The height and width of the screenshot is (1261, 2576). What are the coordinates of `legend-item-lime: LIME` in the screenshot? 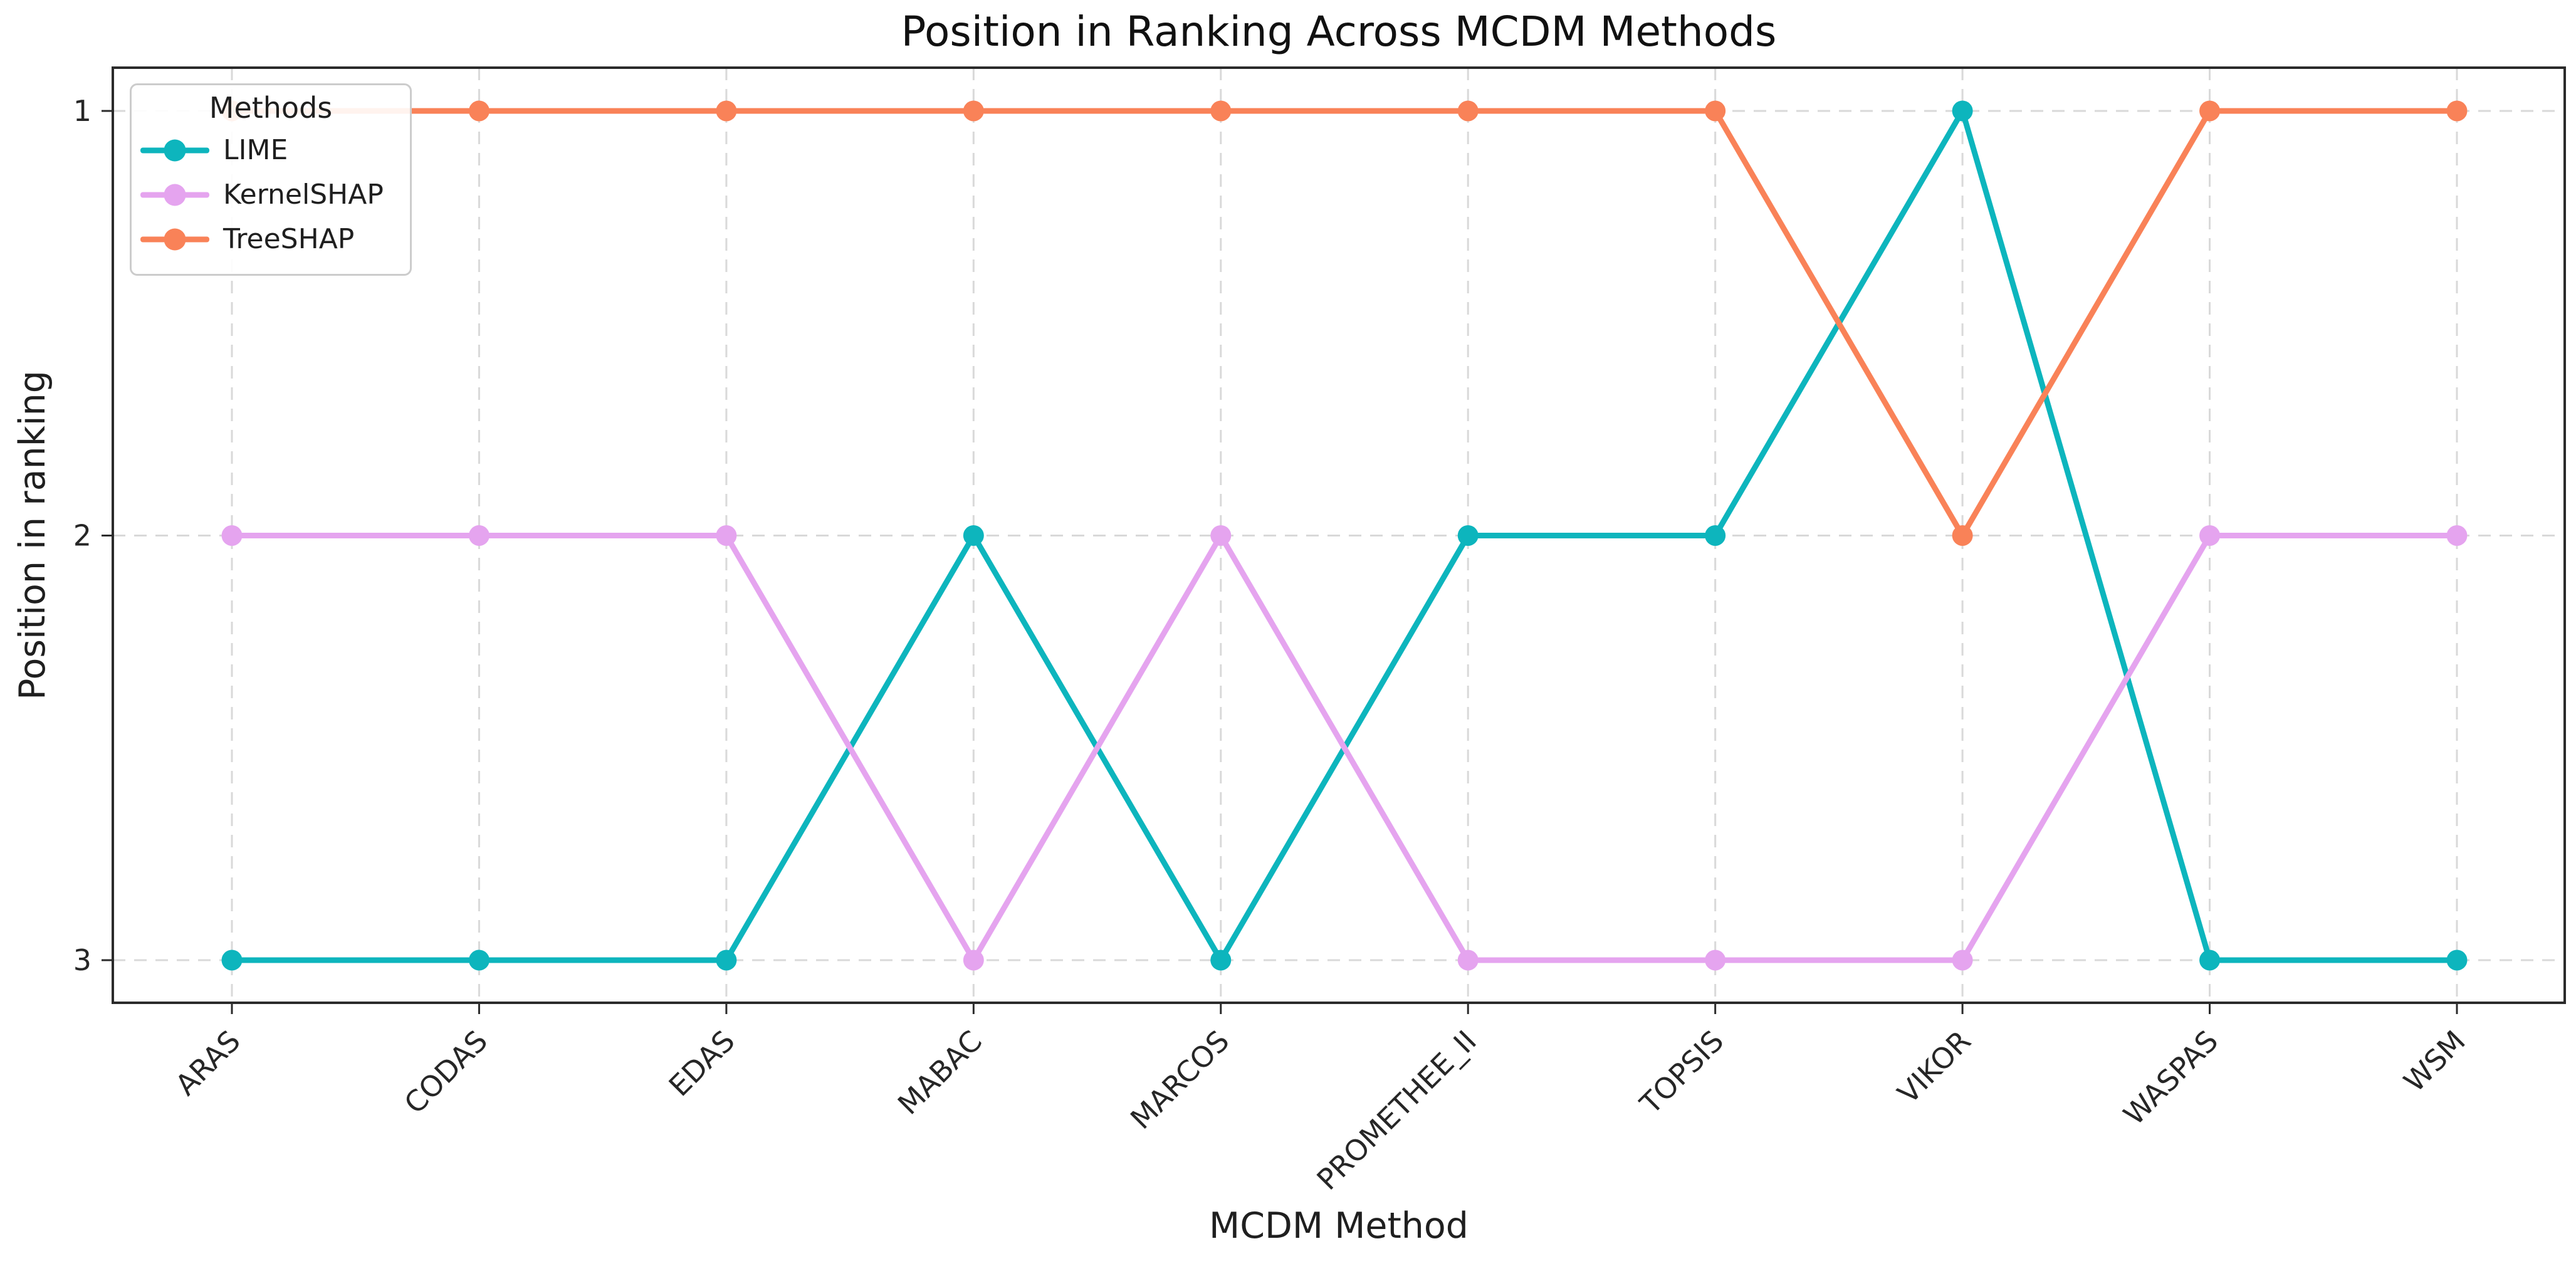 It's located at (271, 150).